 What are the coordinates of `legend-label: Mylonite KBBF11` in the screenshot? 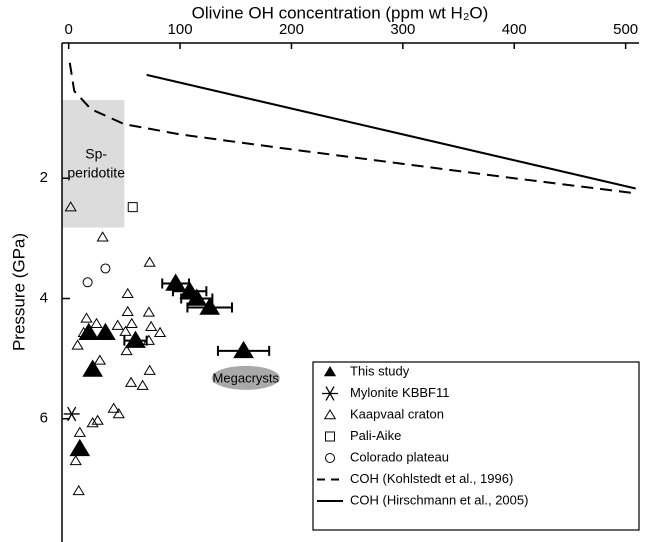 It's located at (399, 392).